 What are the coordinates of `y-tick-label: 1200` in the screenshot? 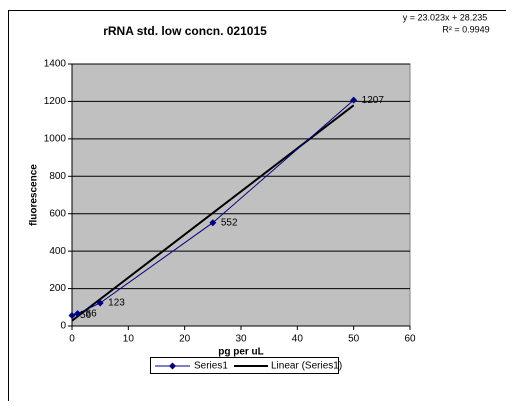 It's located at (55, 101).